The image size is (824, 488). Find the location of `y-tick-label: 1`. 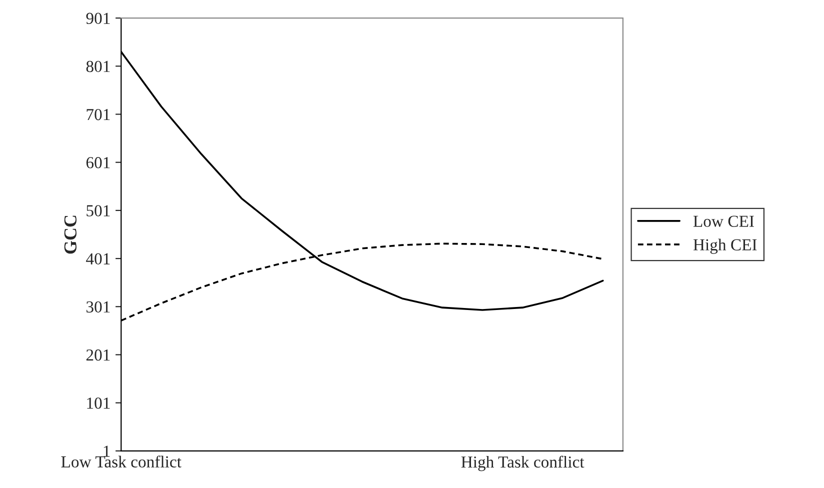

y-tick-label: 1 is located at coordinates (107, 451).